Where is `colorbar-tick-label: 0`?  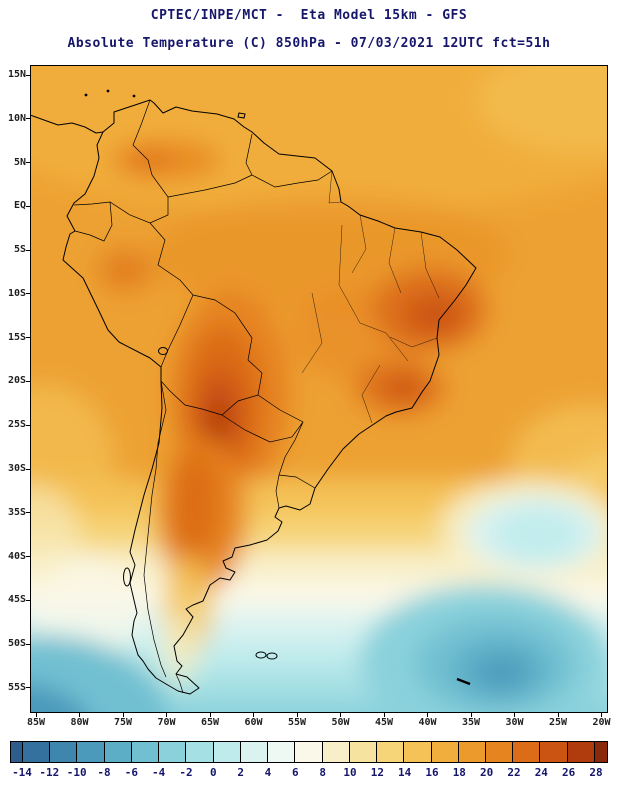 colorbar-tick-label: 0 is located at coordinates (213, 772).